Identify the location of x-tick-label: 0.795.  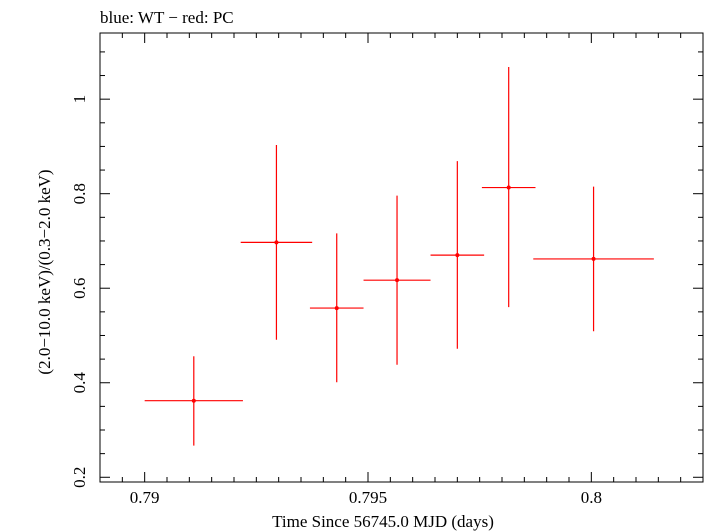
(368, 497).